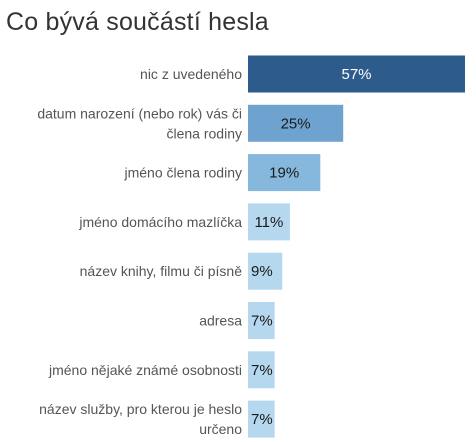  What do you see at coordinates (160, 222) in the screenshot?
I see `category-label: jméno domácího mazlíčka` at bounding box center [160, 222].